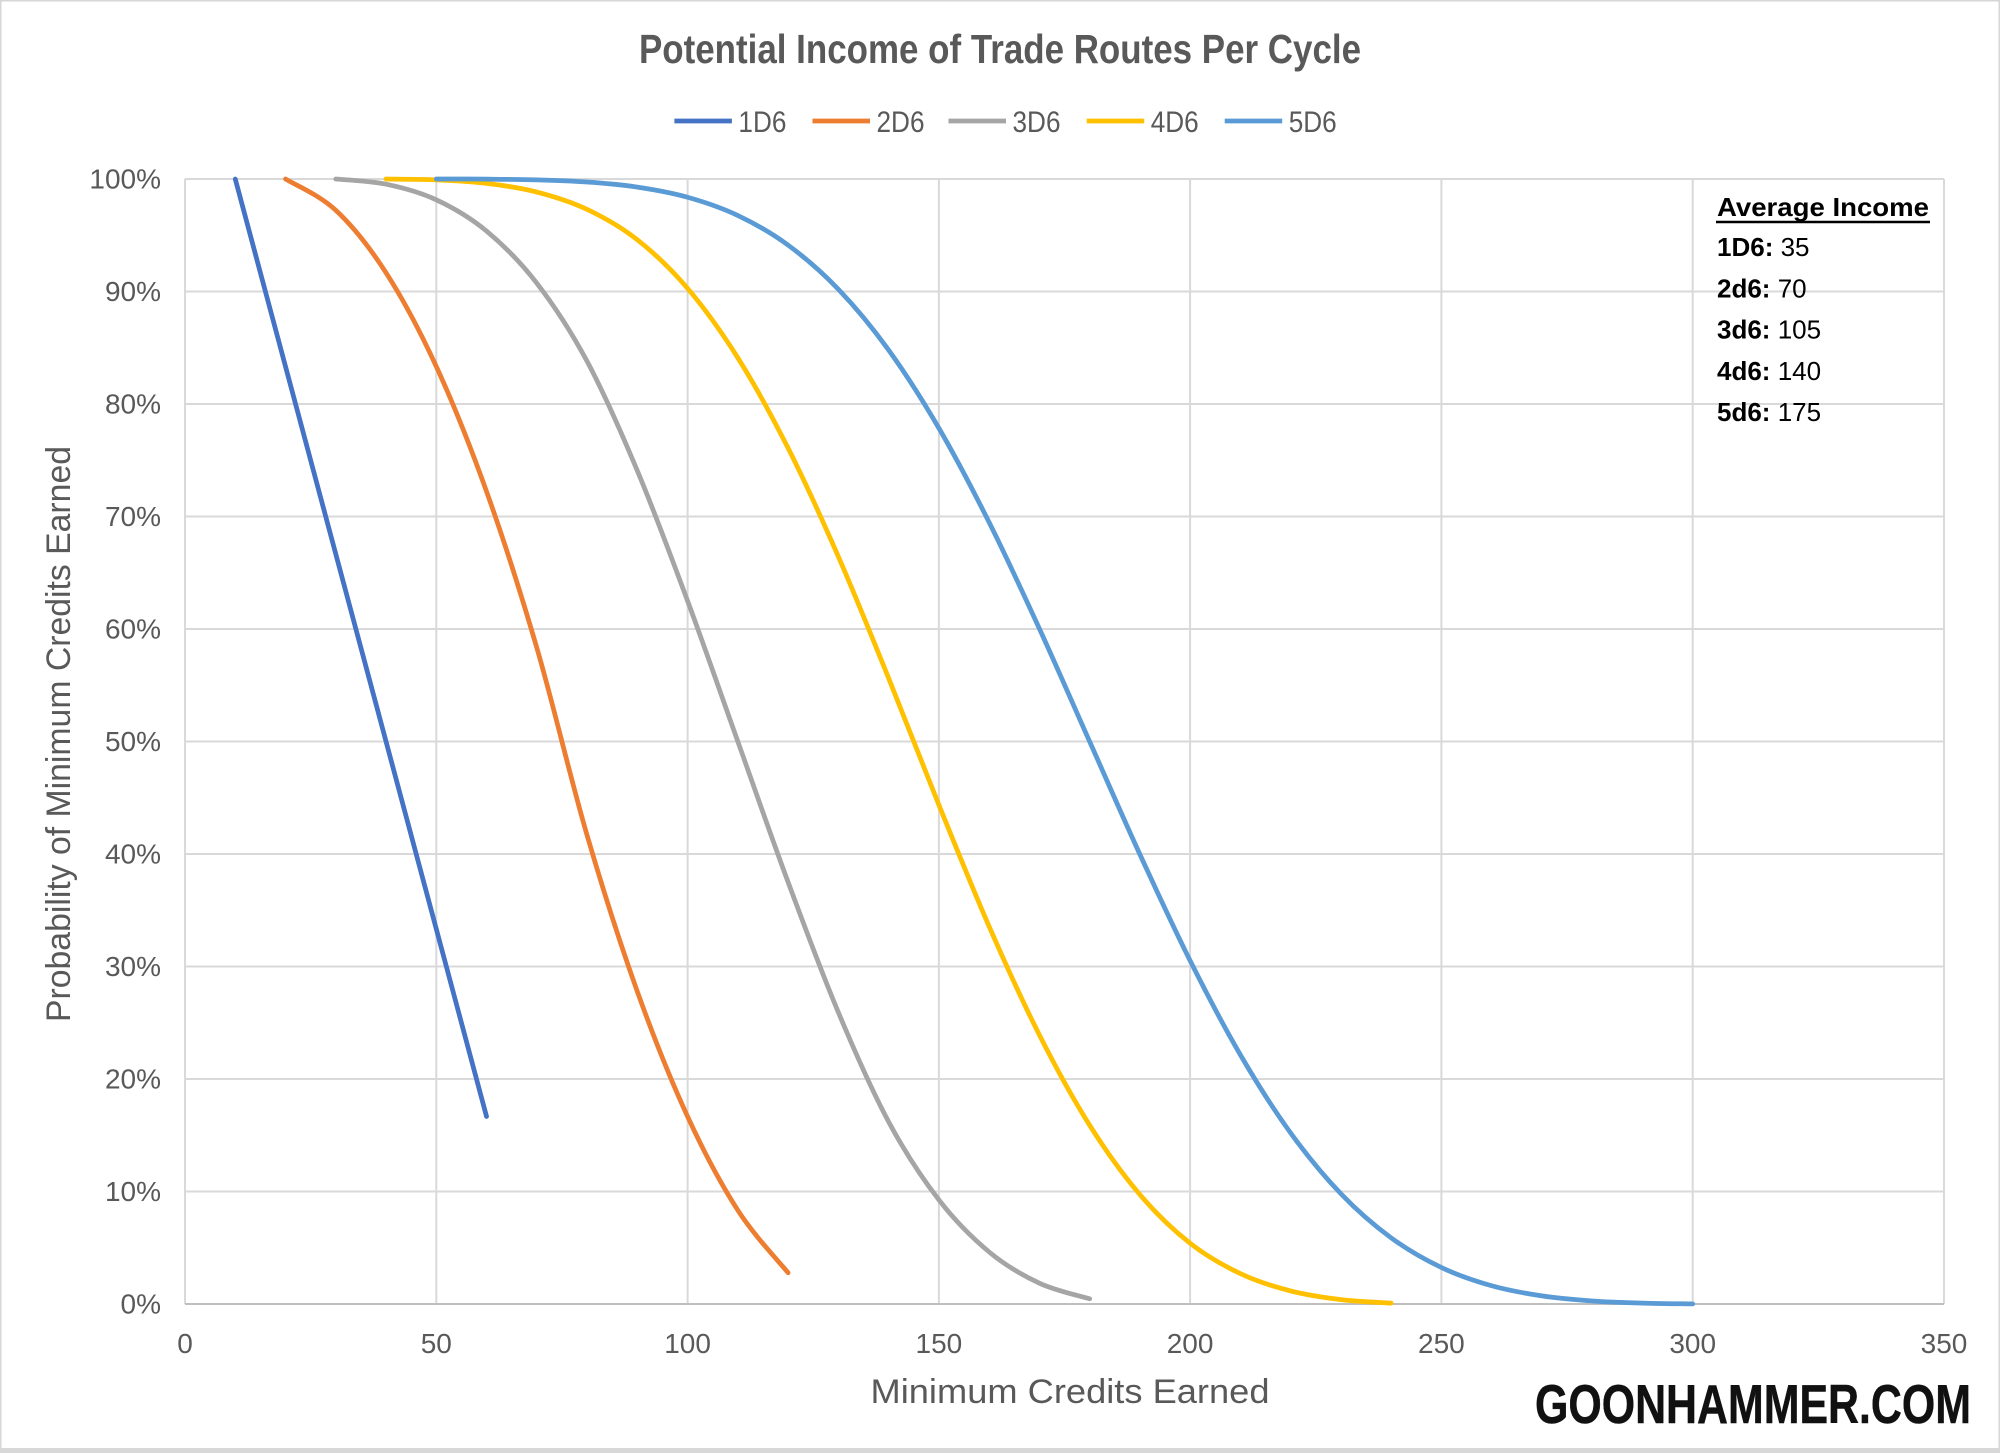 The height and width of the screenshot is (1453, 2000). What do you see at coordinates (1823, 207) in the screenshot?
I see `svg-text: Average Income` at bounding box center [1823, 207].